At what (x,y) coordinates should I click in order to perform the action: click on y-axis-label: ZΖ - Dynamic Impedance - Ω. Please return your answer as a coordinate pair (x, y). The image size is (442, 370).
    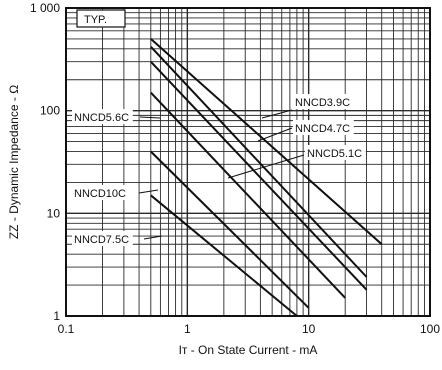
    Looking at the image, I should click on (14, 162).